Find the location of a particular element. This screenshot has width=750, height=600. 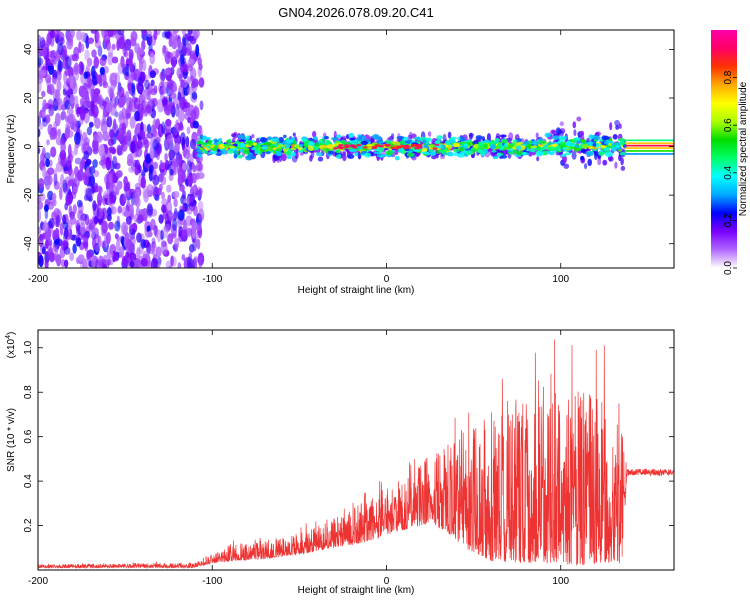

steady-tone-line is located at coordinates (649, 154).